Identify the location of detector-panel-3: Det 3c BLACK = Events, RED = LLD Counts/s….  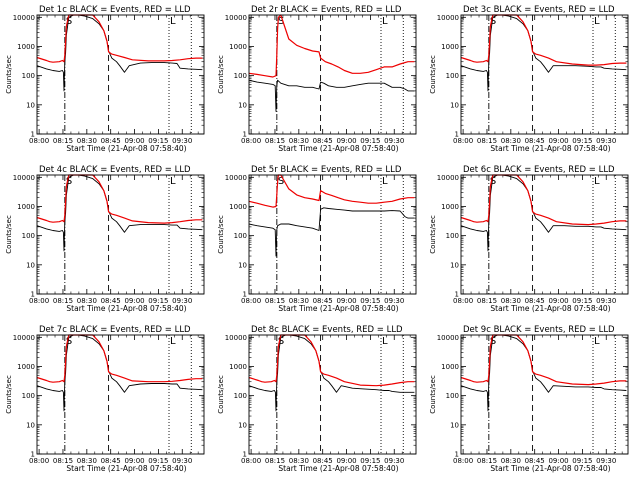
(529, 79).